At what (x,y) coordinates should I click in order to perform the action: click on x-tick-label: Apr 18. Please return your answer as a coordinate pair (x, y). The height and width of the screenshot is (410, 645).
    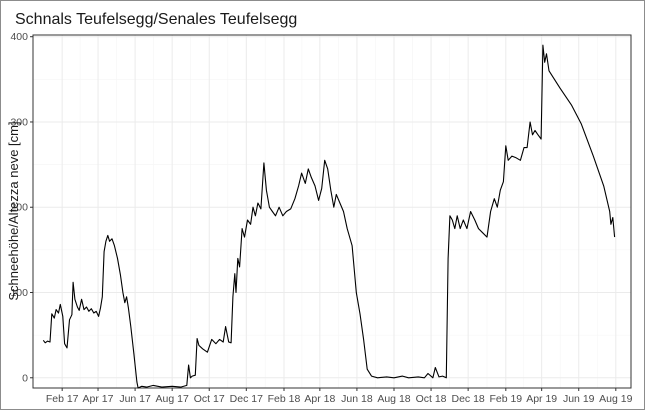
    Looking at the image, I should click on (319, 399).